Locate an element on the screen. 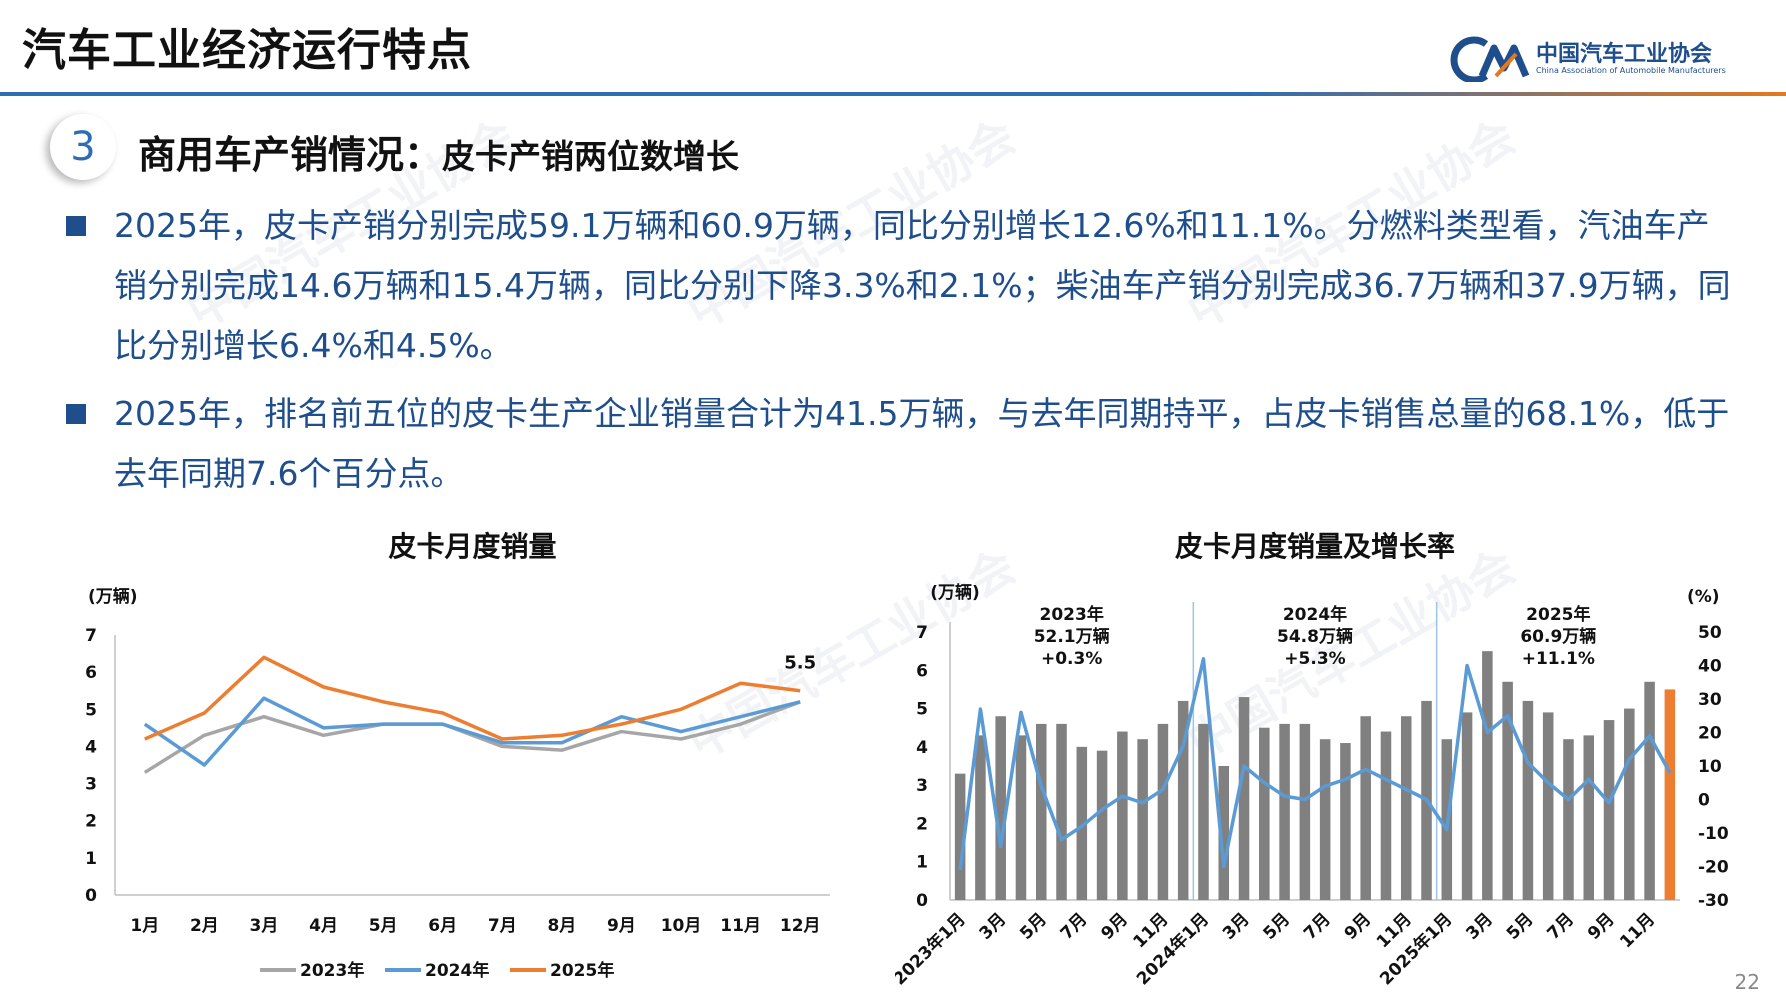 The image size is (1786, 1004). y2-tick-label: -10 is located at coordinates (1713, 834).